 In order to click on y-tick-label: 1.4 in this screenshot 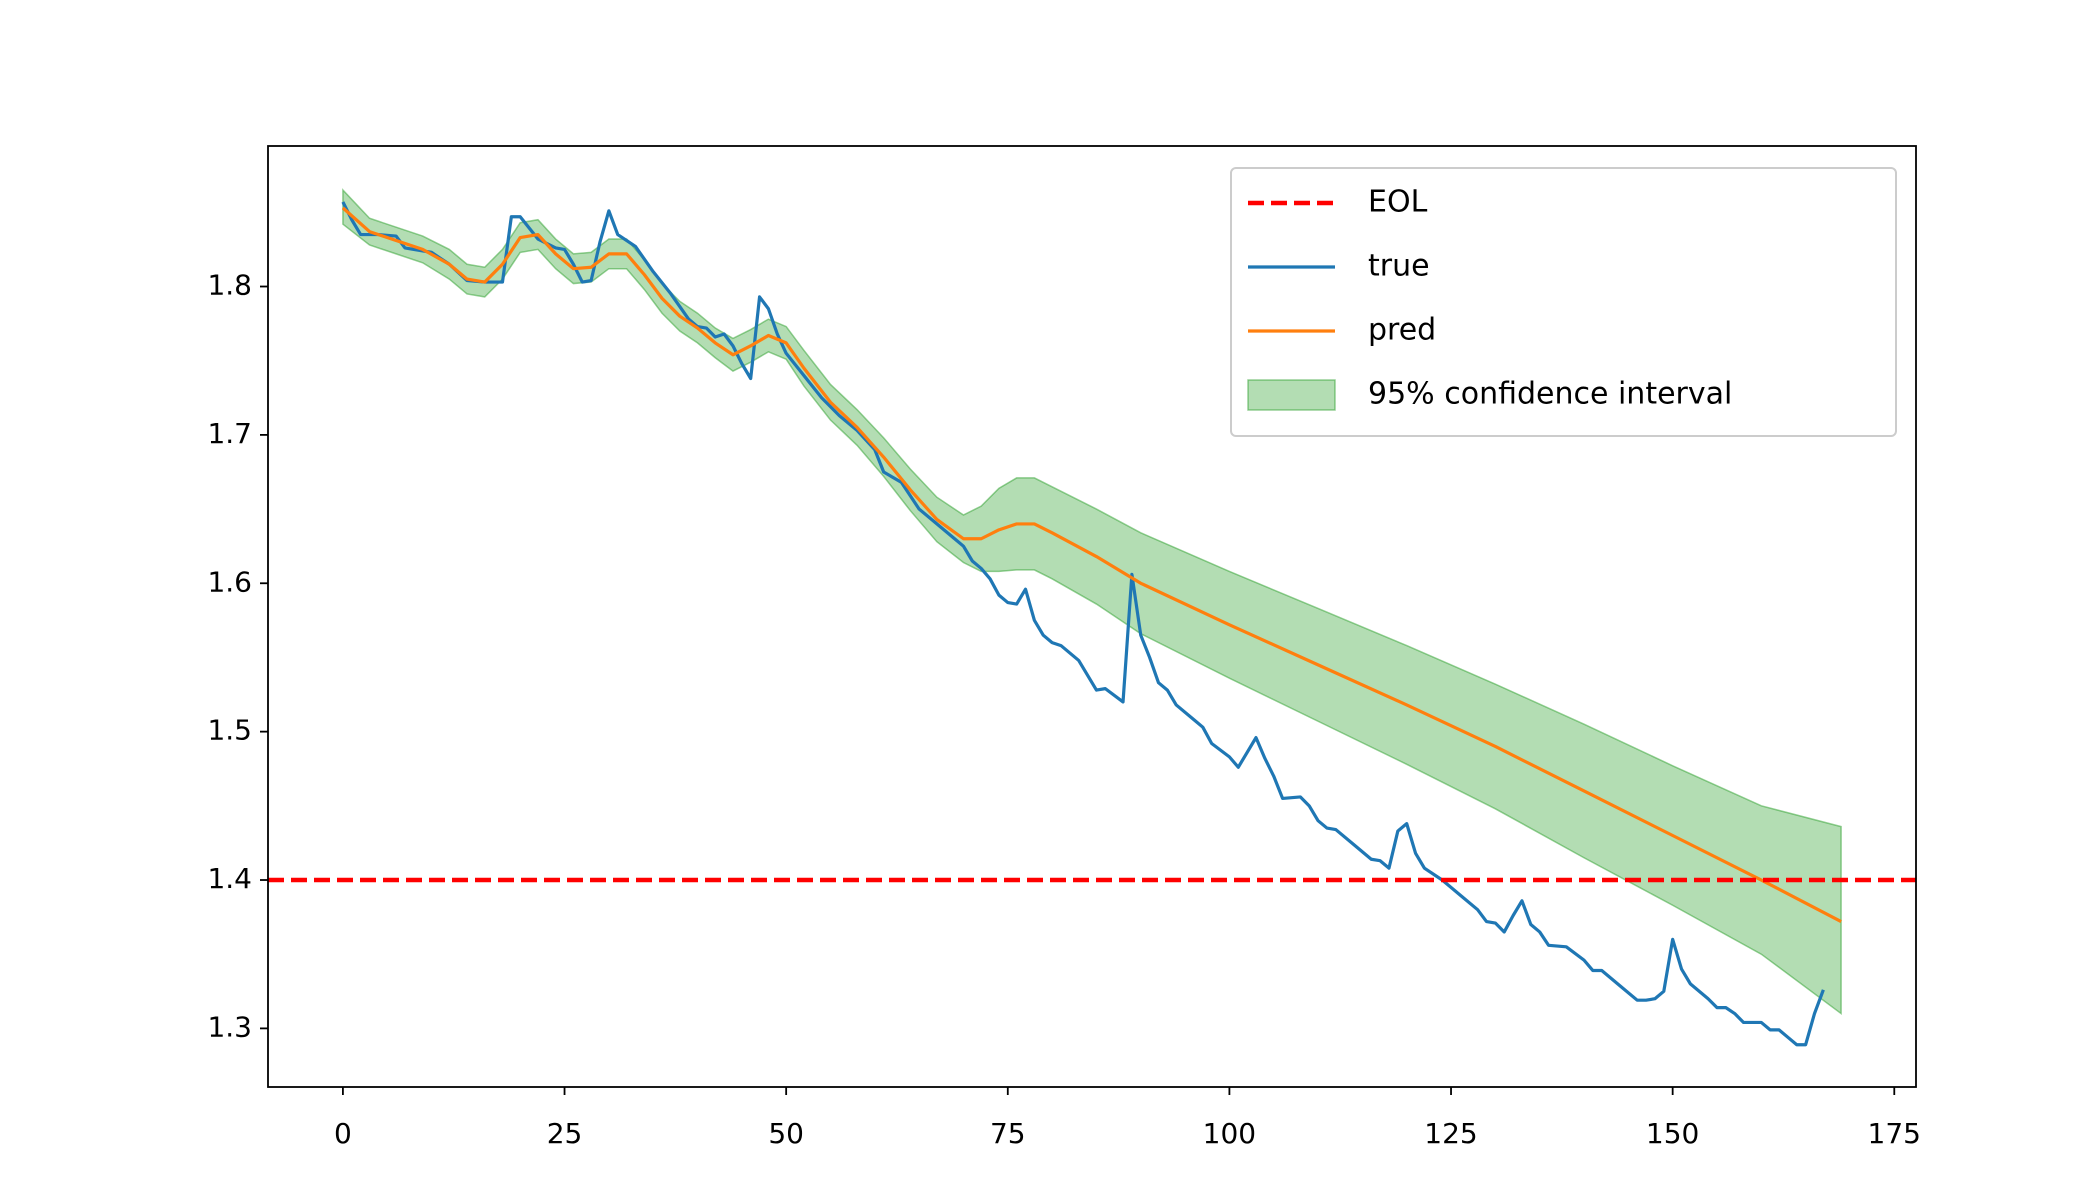, I will do `click(229, 878)`.